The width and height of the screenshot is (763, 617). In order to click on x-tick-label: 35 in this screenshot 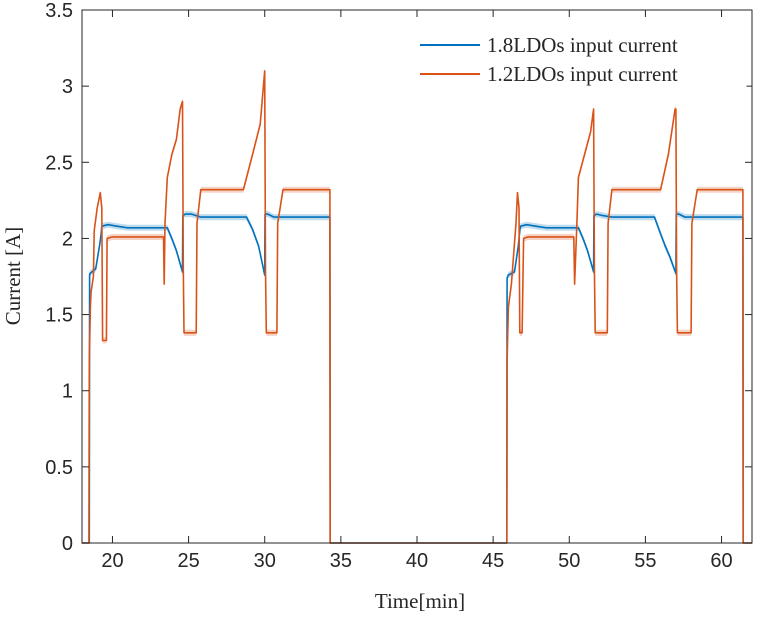, I will do `click(341, 561)`.